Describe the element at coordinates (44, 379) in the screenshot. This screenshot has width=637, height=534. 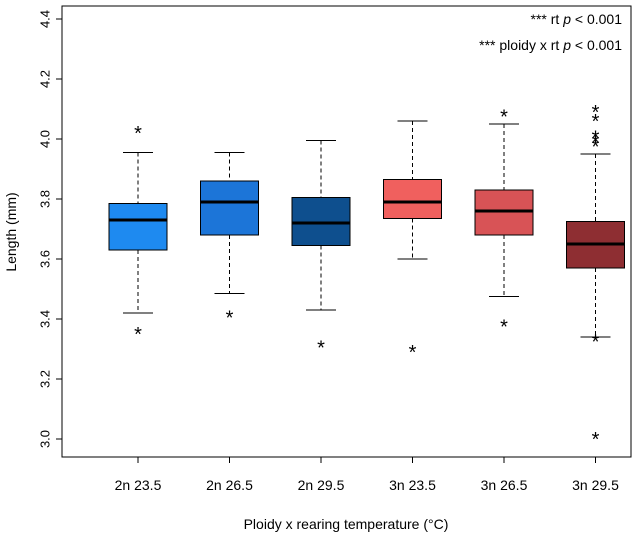
I see `y-tick-label: 3.2` at that location.